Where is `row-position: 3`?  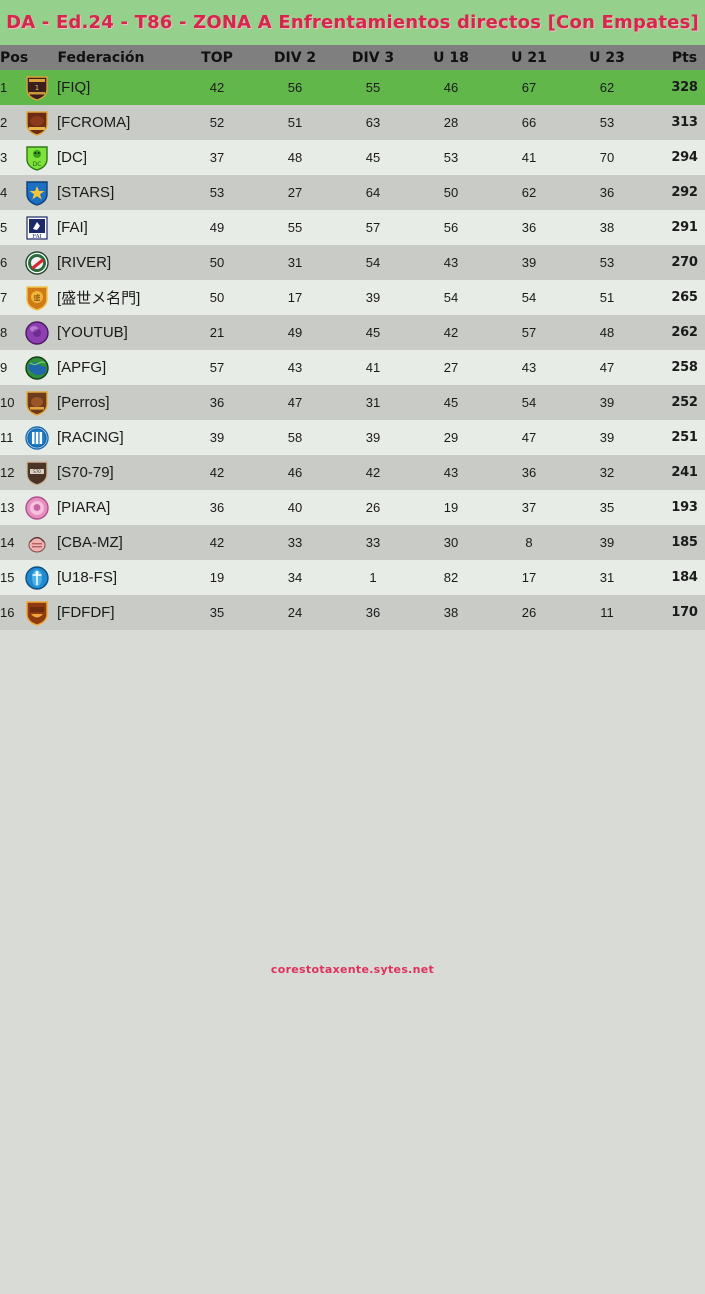
row-position: 3 is located at coordinates (4, 157).